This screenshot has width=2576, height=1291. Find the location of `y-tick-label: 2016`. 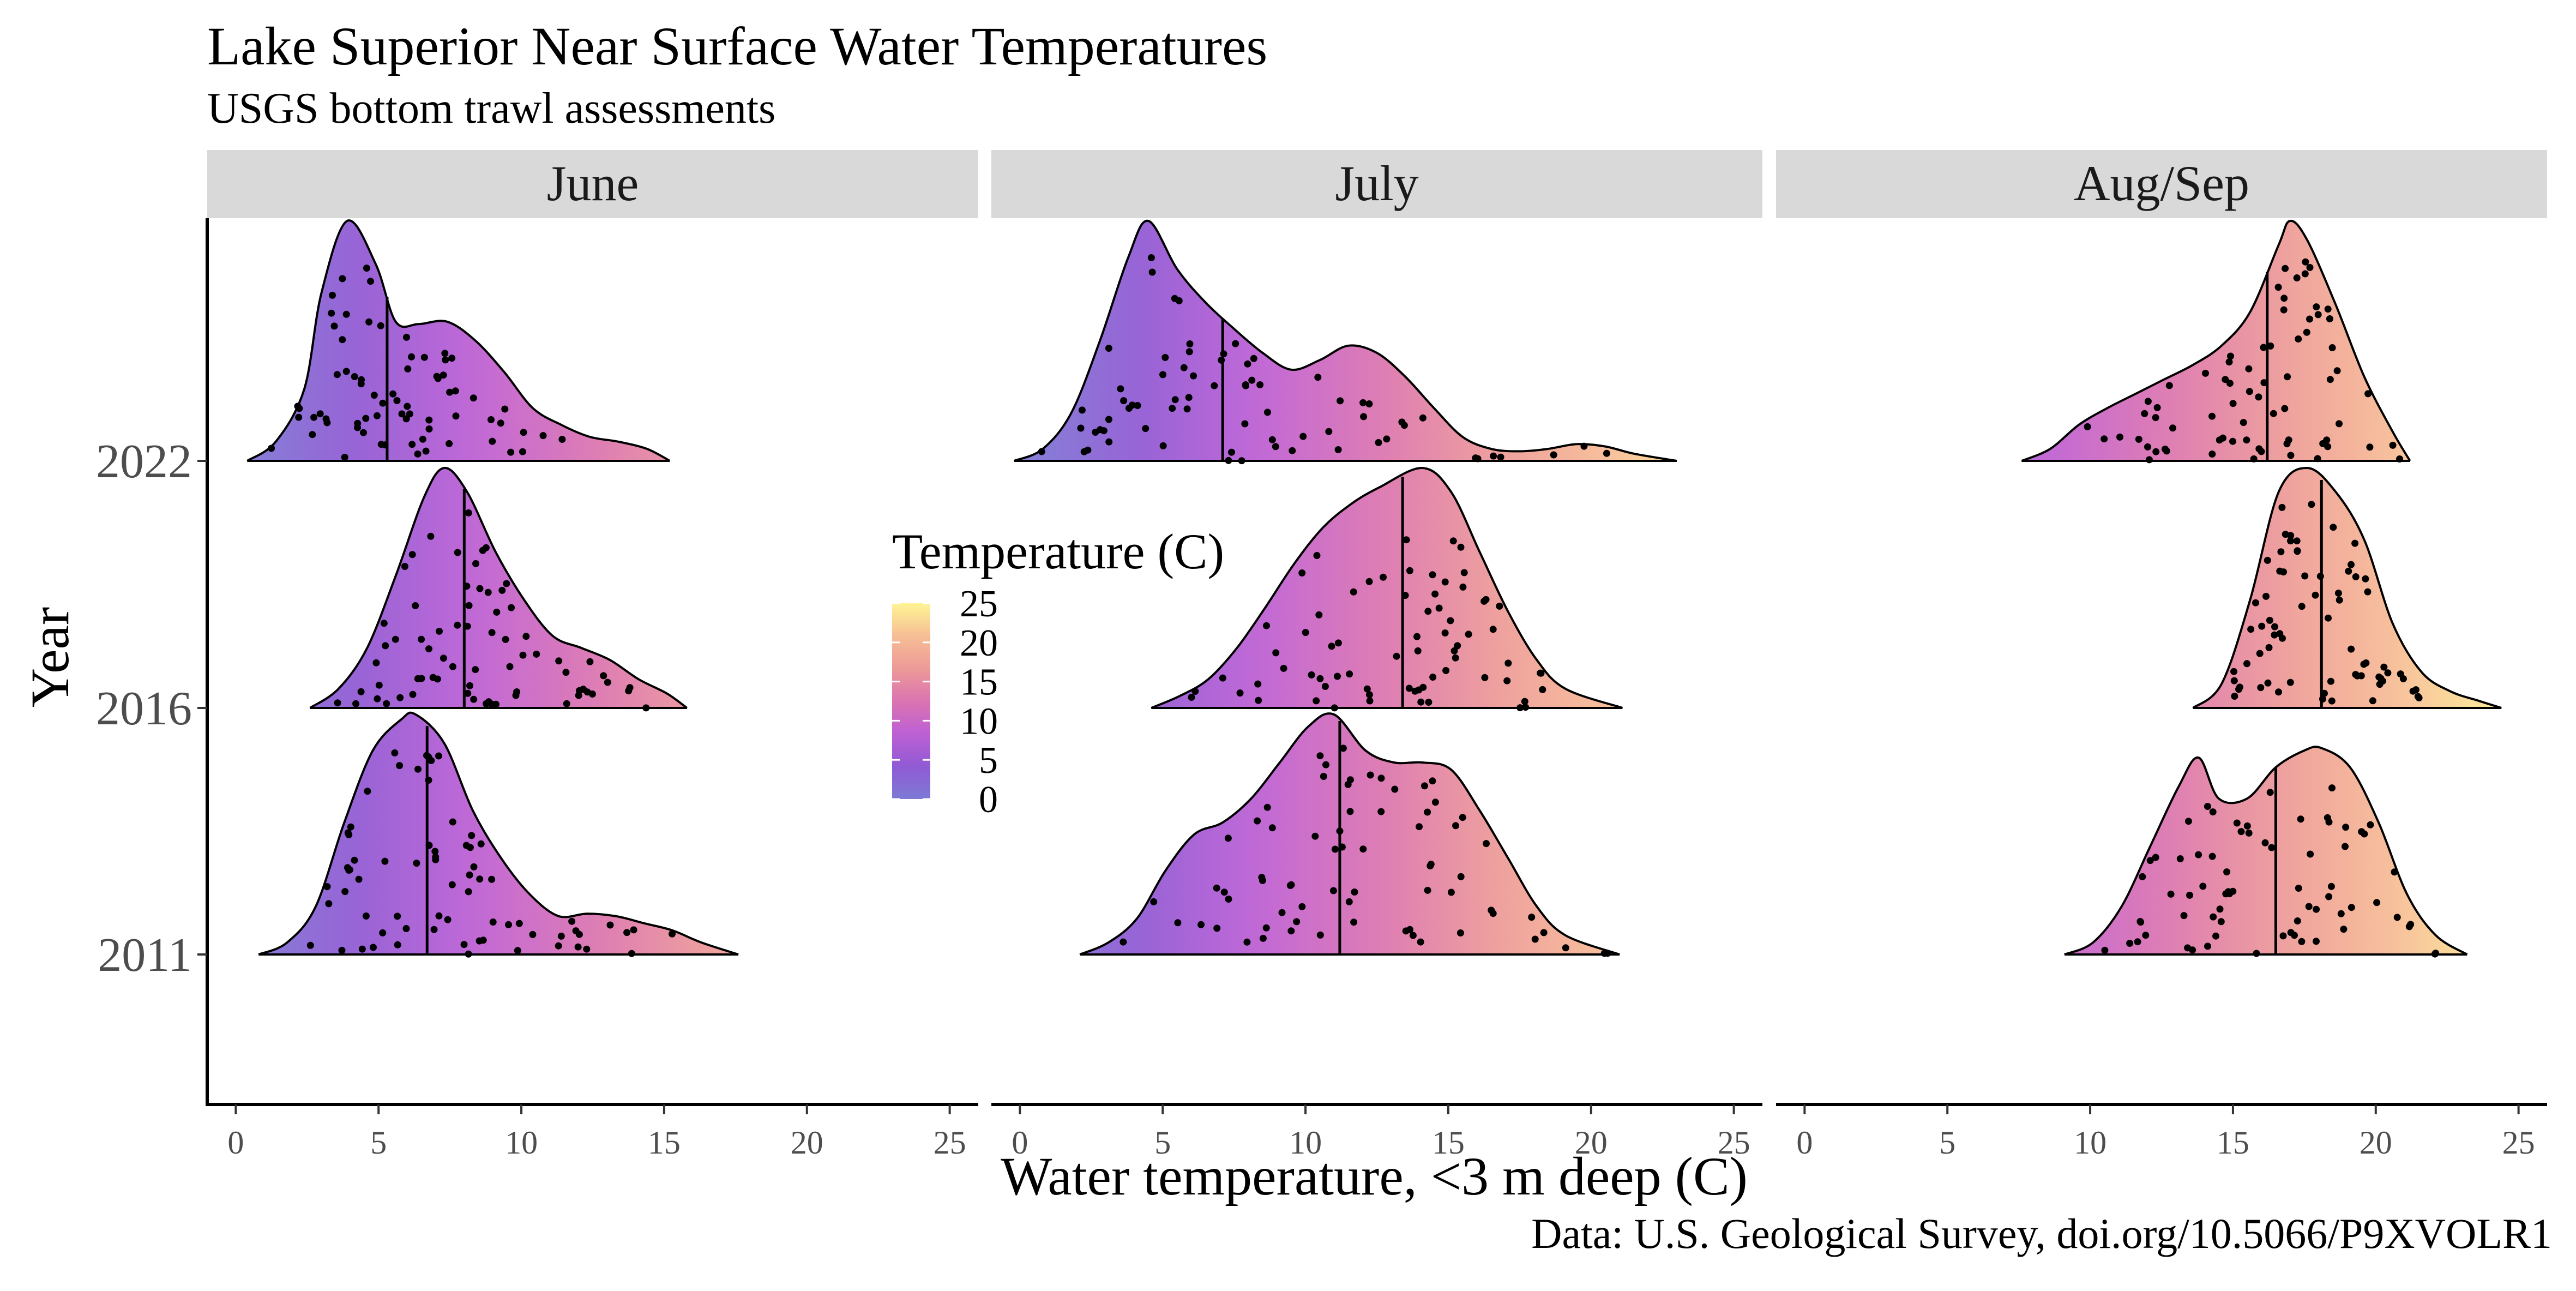

y-tick-label: 2016 is located at coordinates (144, 708).